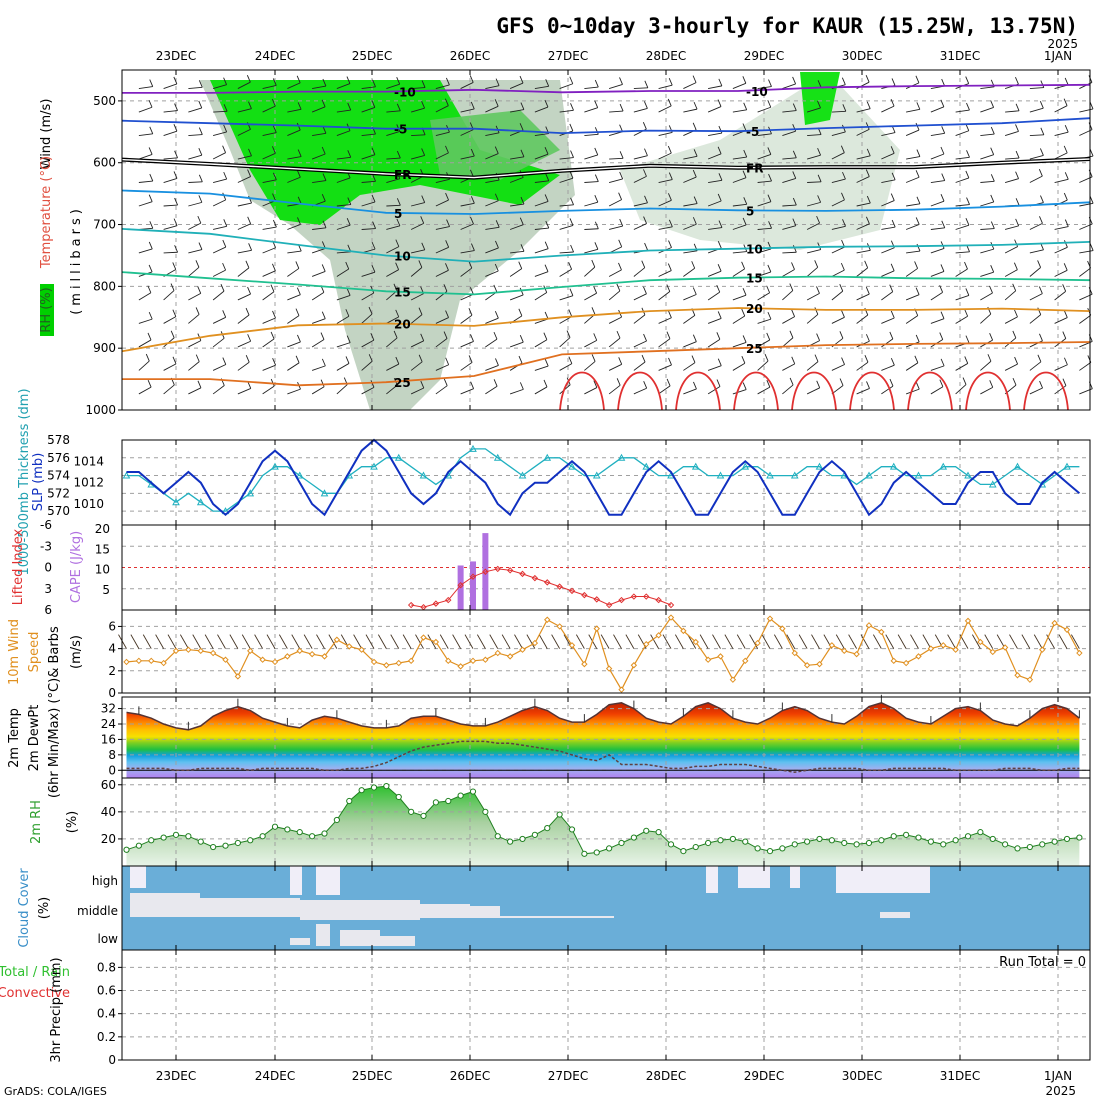 The image size is (1100, 1100). Describe the element at coordinates (423, 475) in the screenshot. I see `thickness-point` at that location.